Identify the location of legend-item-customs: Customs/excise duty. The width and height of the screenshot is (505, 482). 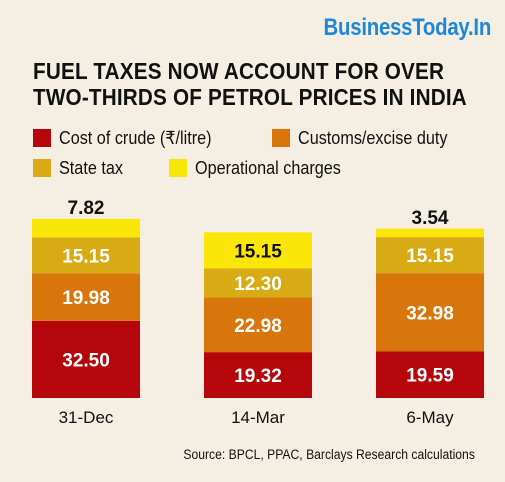
(368, 138).